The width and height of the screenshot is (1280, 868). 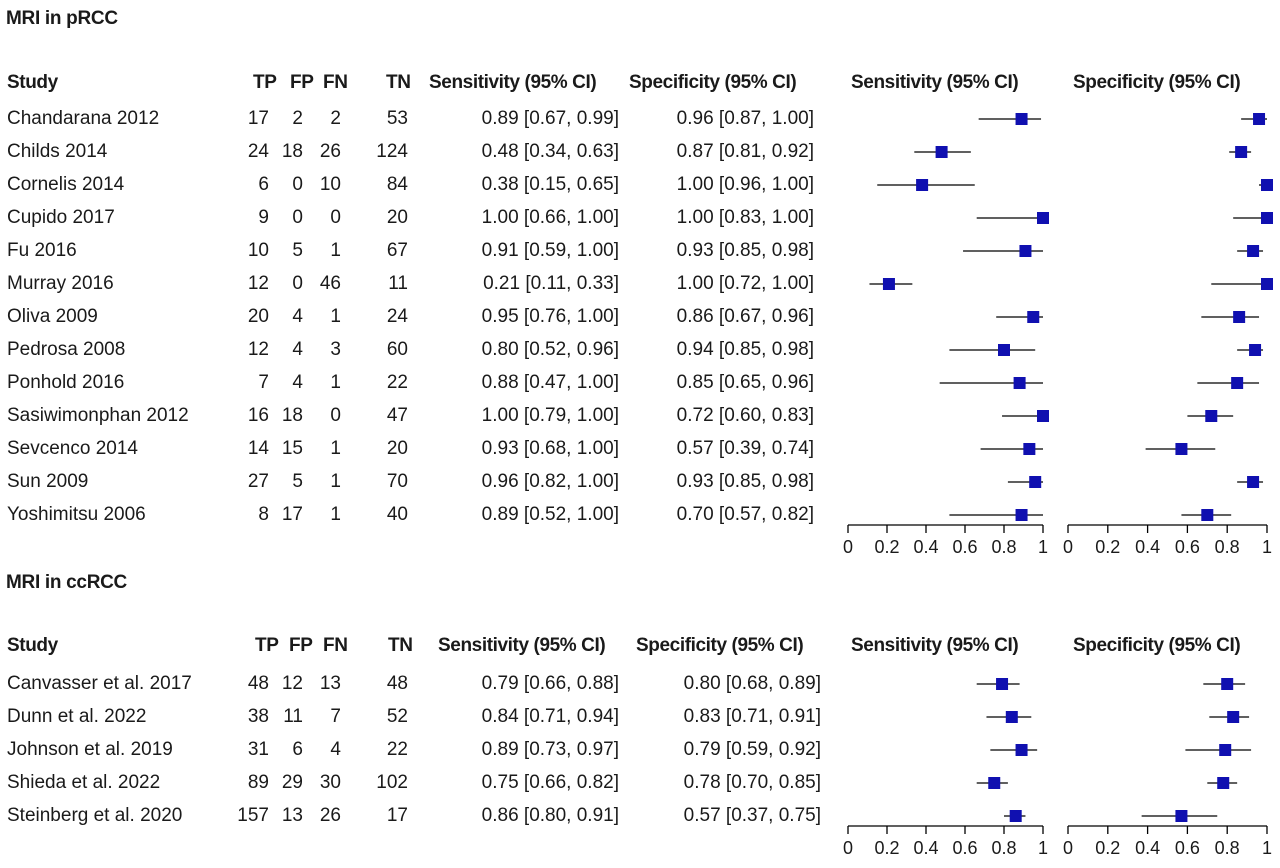 What do you see at coordinates (745, 118) in the screenshot?
I see `cell-specificity-ci: 0.96 [0.87, 1.00]` at bounding box center [745, 118].